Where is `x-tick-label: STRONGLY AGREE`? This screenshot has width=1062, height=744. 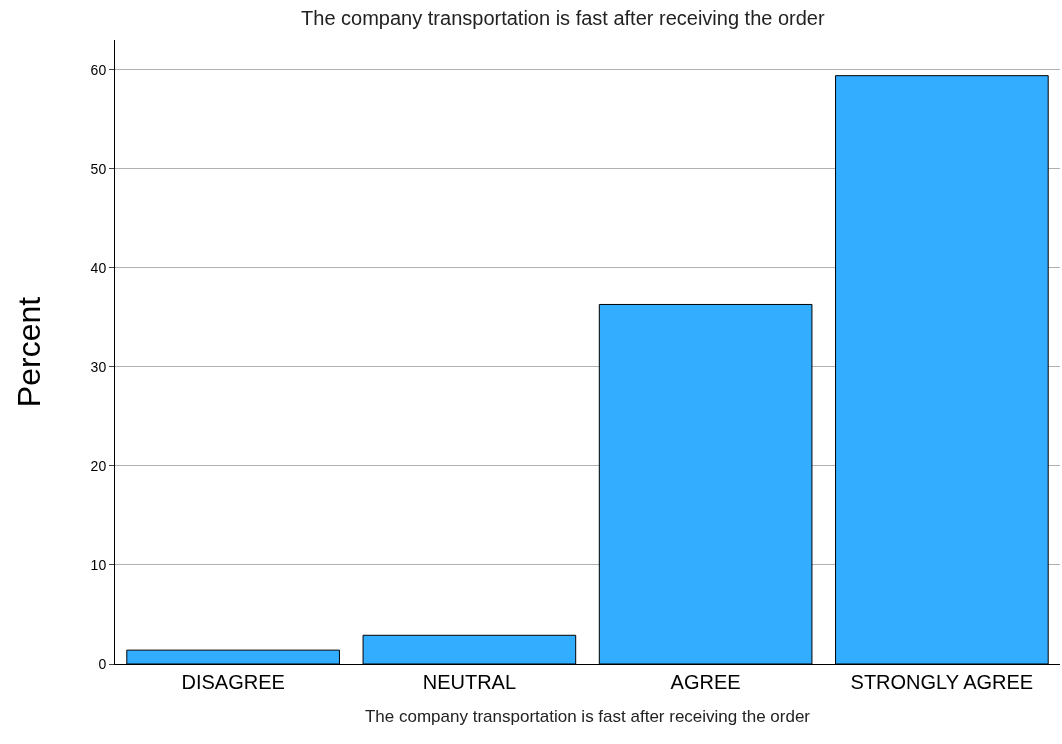
x-tick-label: STRONGLY AGREE is located at coordinates (942, 682).